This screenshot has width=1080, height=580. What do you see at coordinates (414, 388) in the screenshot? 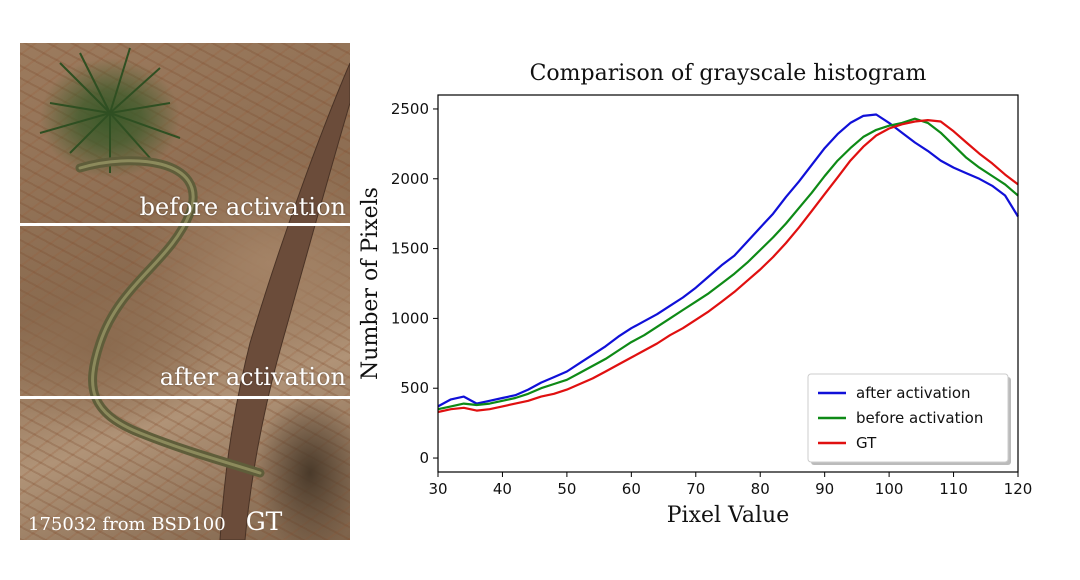
I see `y-tick-label: 500` at bounding box center [414, 388].